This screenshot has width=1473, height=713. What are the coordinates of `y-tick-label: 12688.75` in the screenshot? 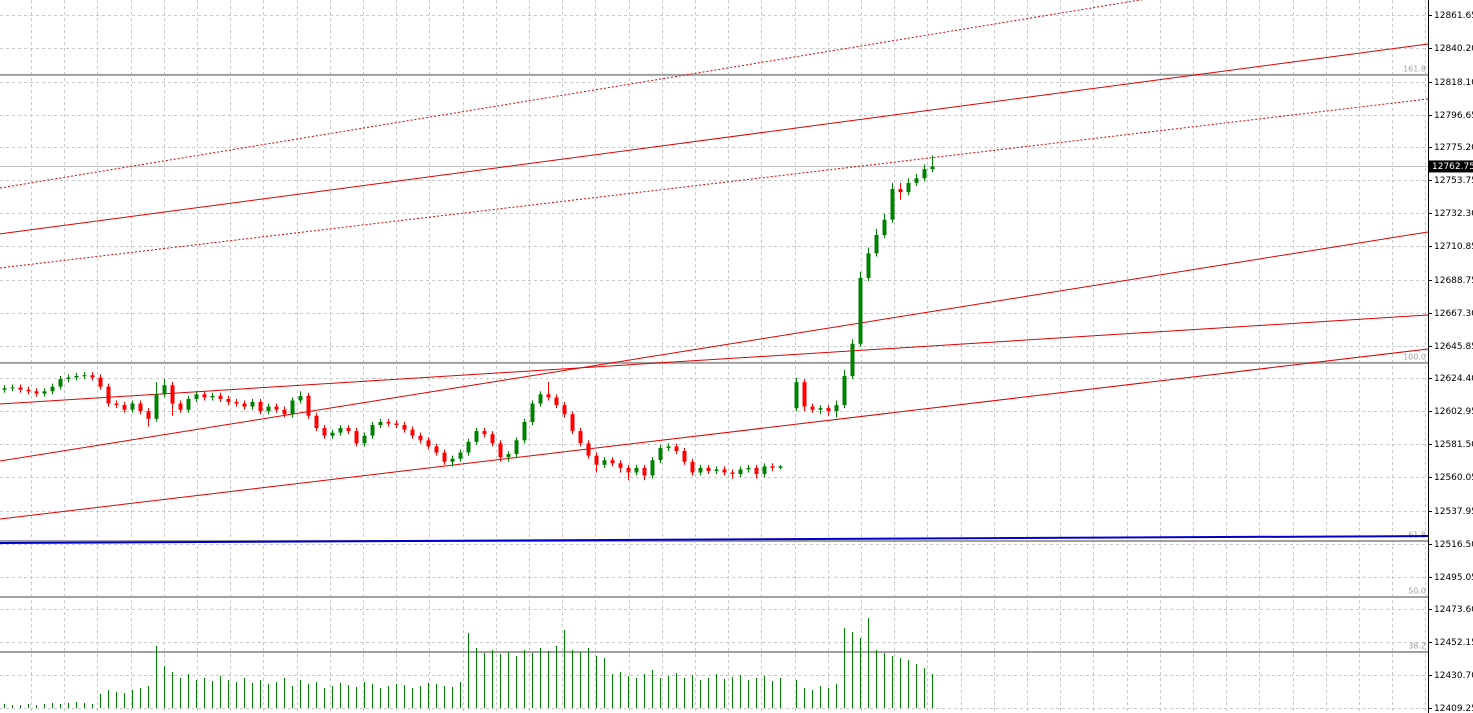 It's located at (1453, 281).